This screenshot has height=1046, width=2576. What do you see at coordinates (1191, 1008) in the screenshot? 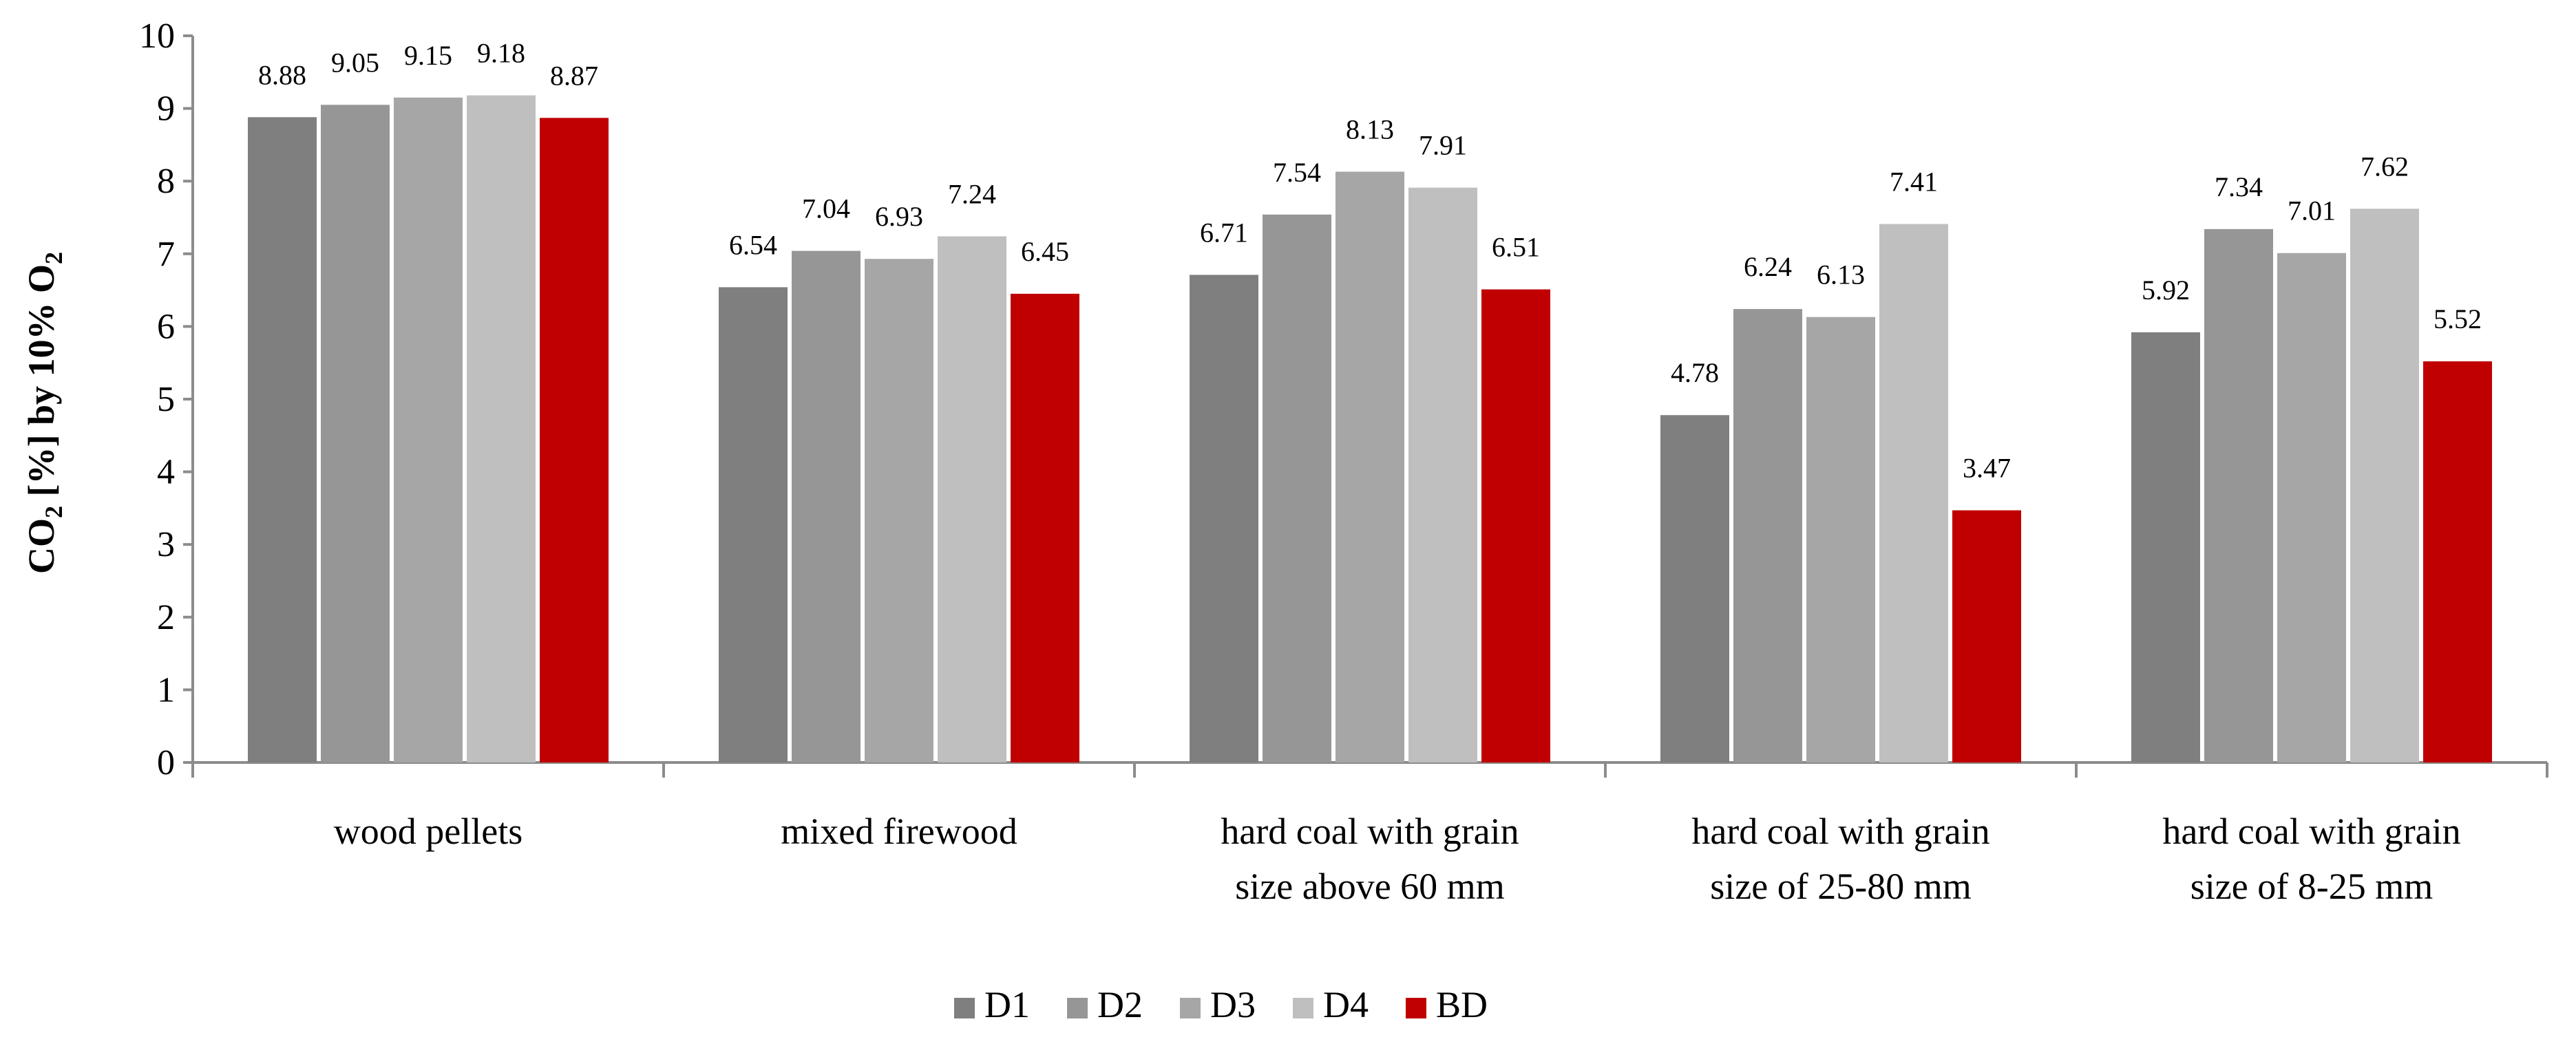
I see `legend-swatch-d3` at bounding box center [1191, 1008].